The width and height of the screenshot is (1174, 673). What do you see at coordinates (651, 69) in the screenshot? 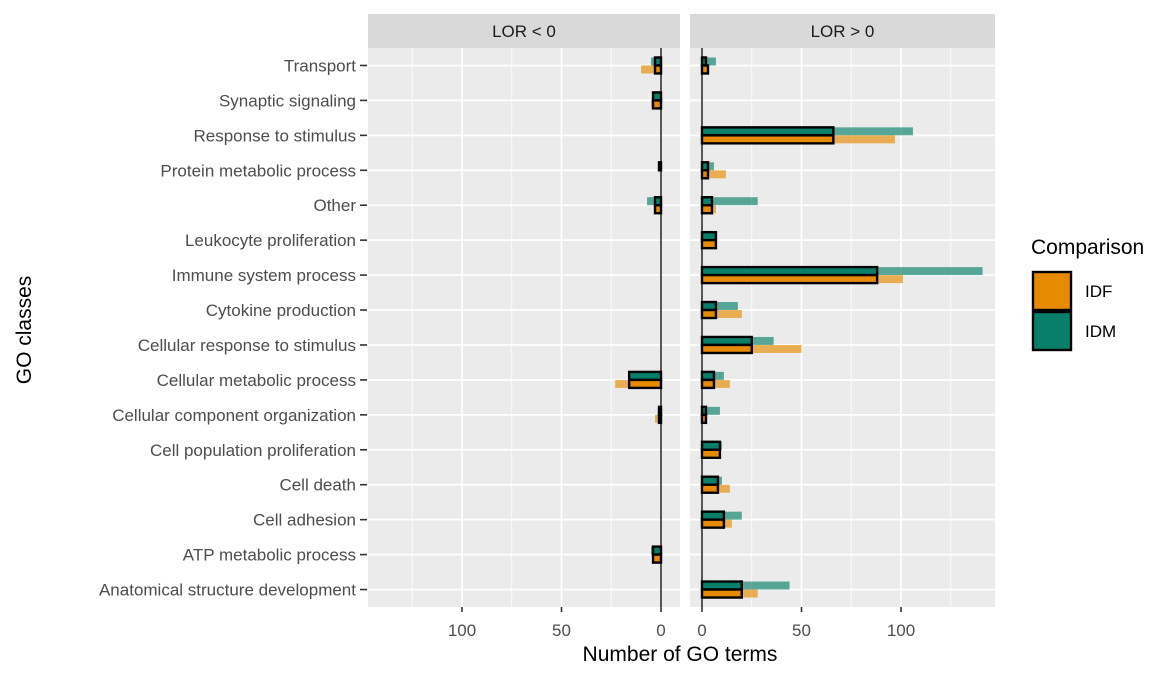
I see `bar-idf-transport` at bounding box center [651, 69].